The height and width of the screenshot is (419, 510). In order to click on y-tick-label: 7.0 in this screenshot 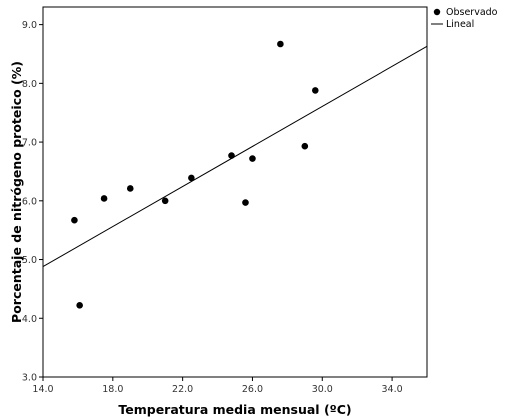, I will do `click(29, 143)`.